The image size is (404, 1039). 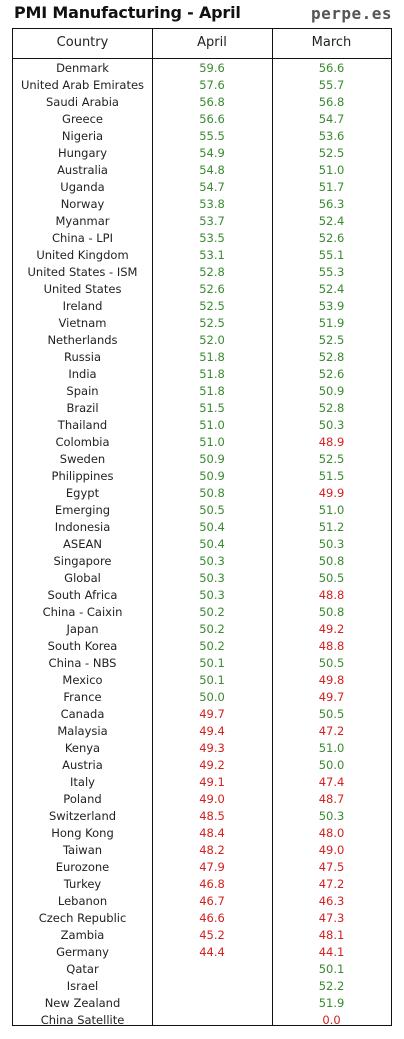 What do you see at coordinates (212, 272) in the screenshot?
I see `april-value-cell: 52.8` at bounding box center [212, 272].